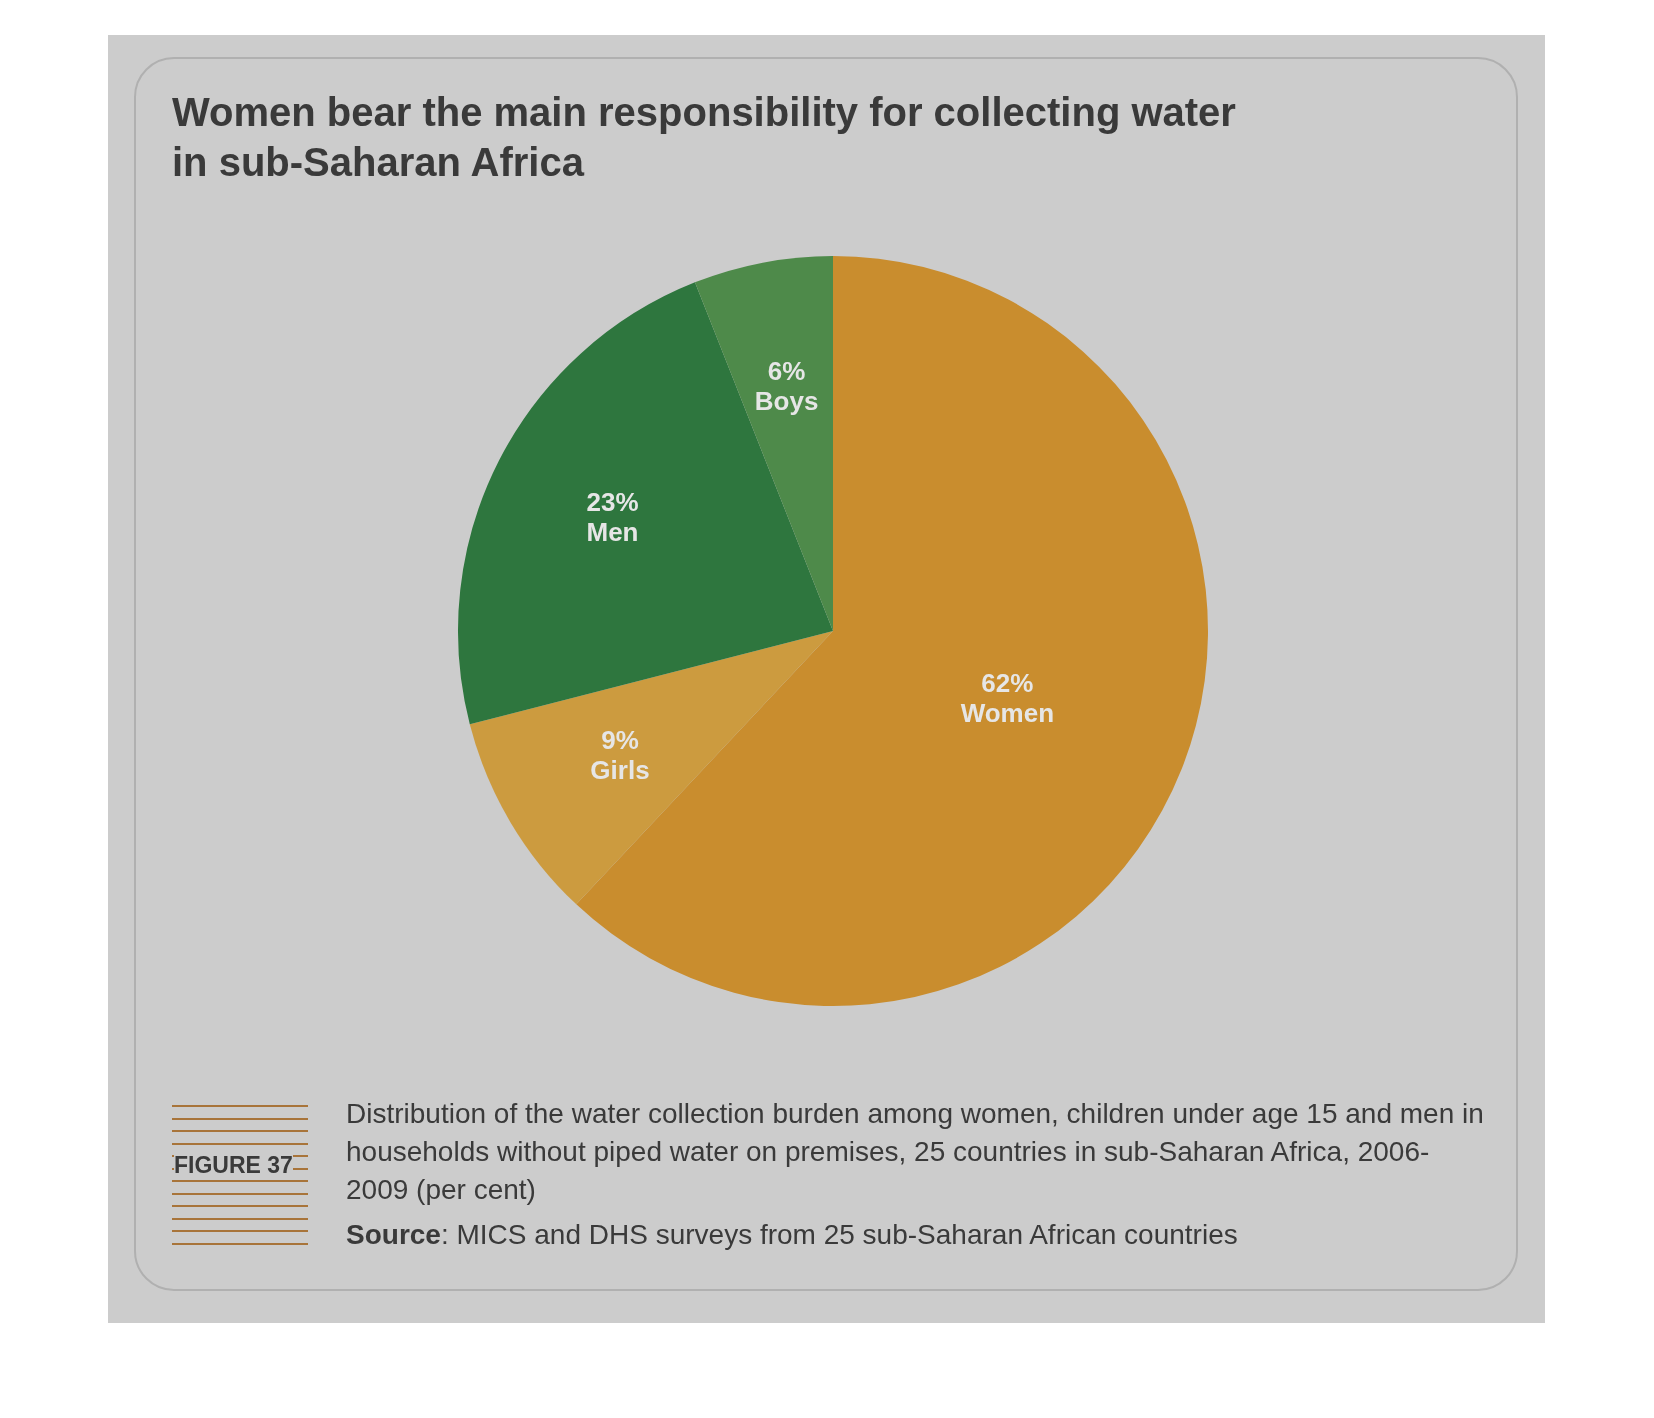 The image size is (1654, 1418). What do you see at coordinates (704, 137) in the screenshot?
I see `chart-title: Women bear the main responsibility for collecting water in sub-Saharan Africa` at bounding box center [704, 137].